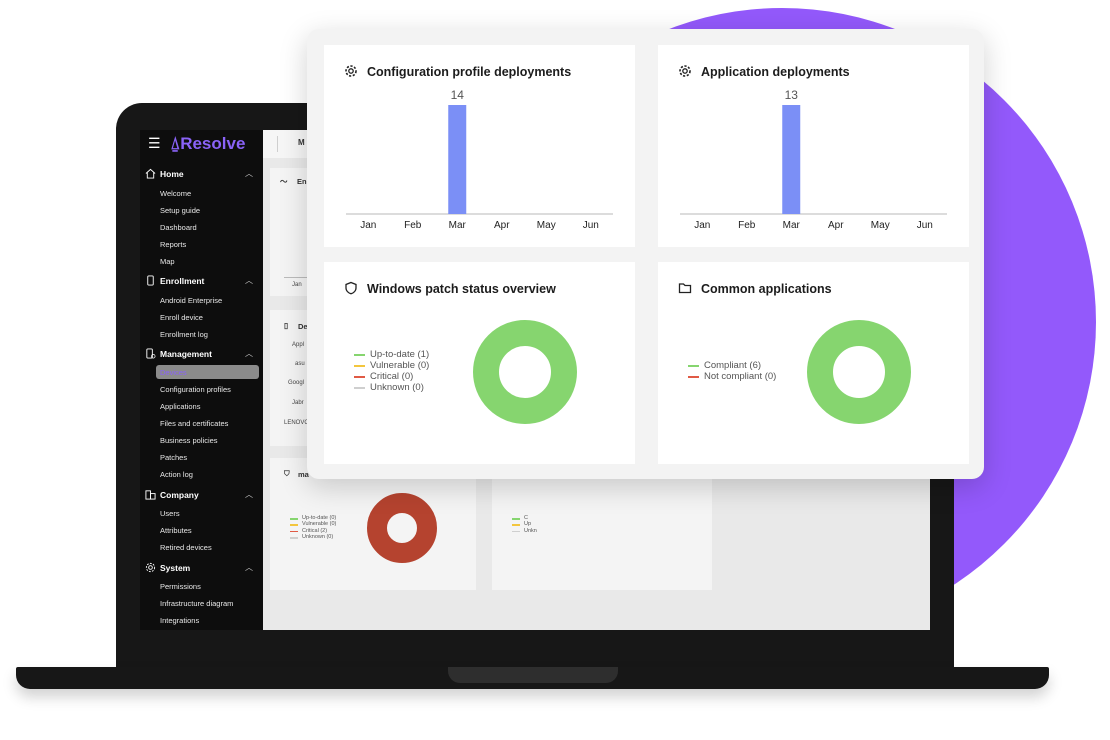 The height and width of the screenshot is (740, 1110). What do you see at coordinates (525, 372) in the screenshot?
I see `donut-slice` at bounding box center [525, 372].